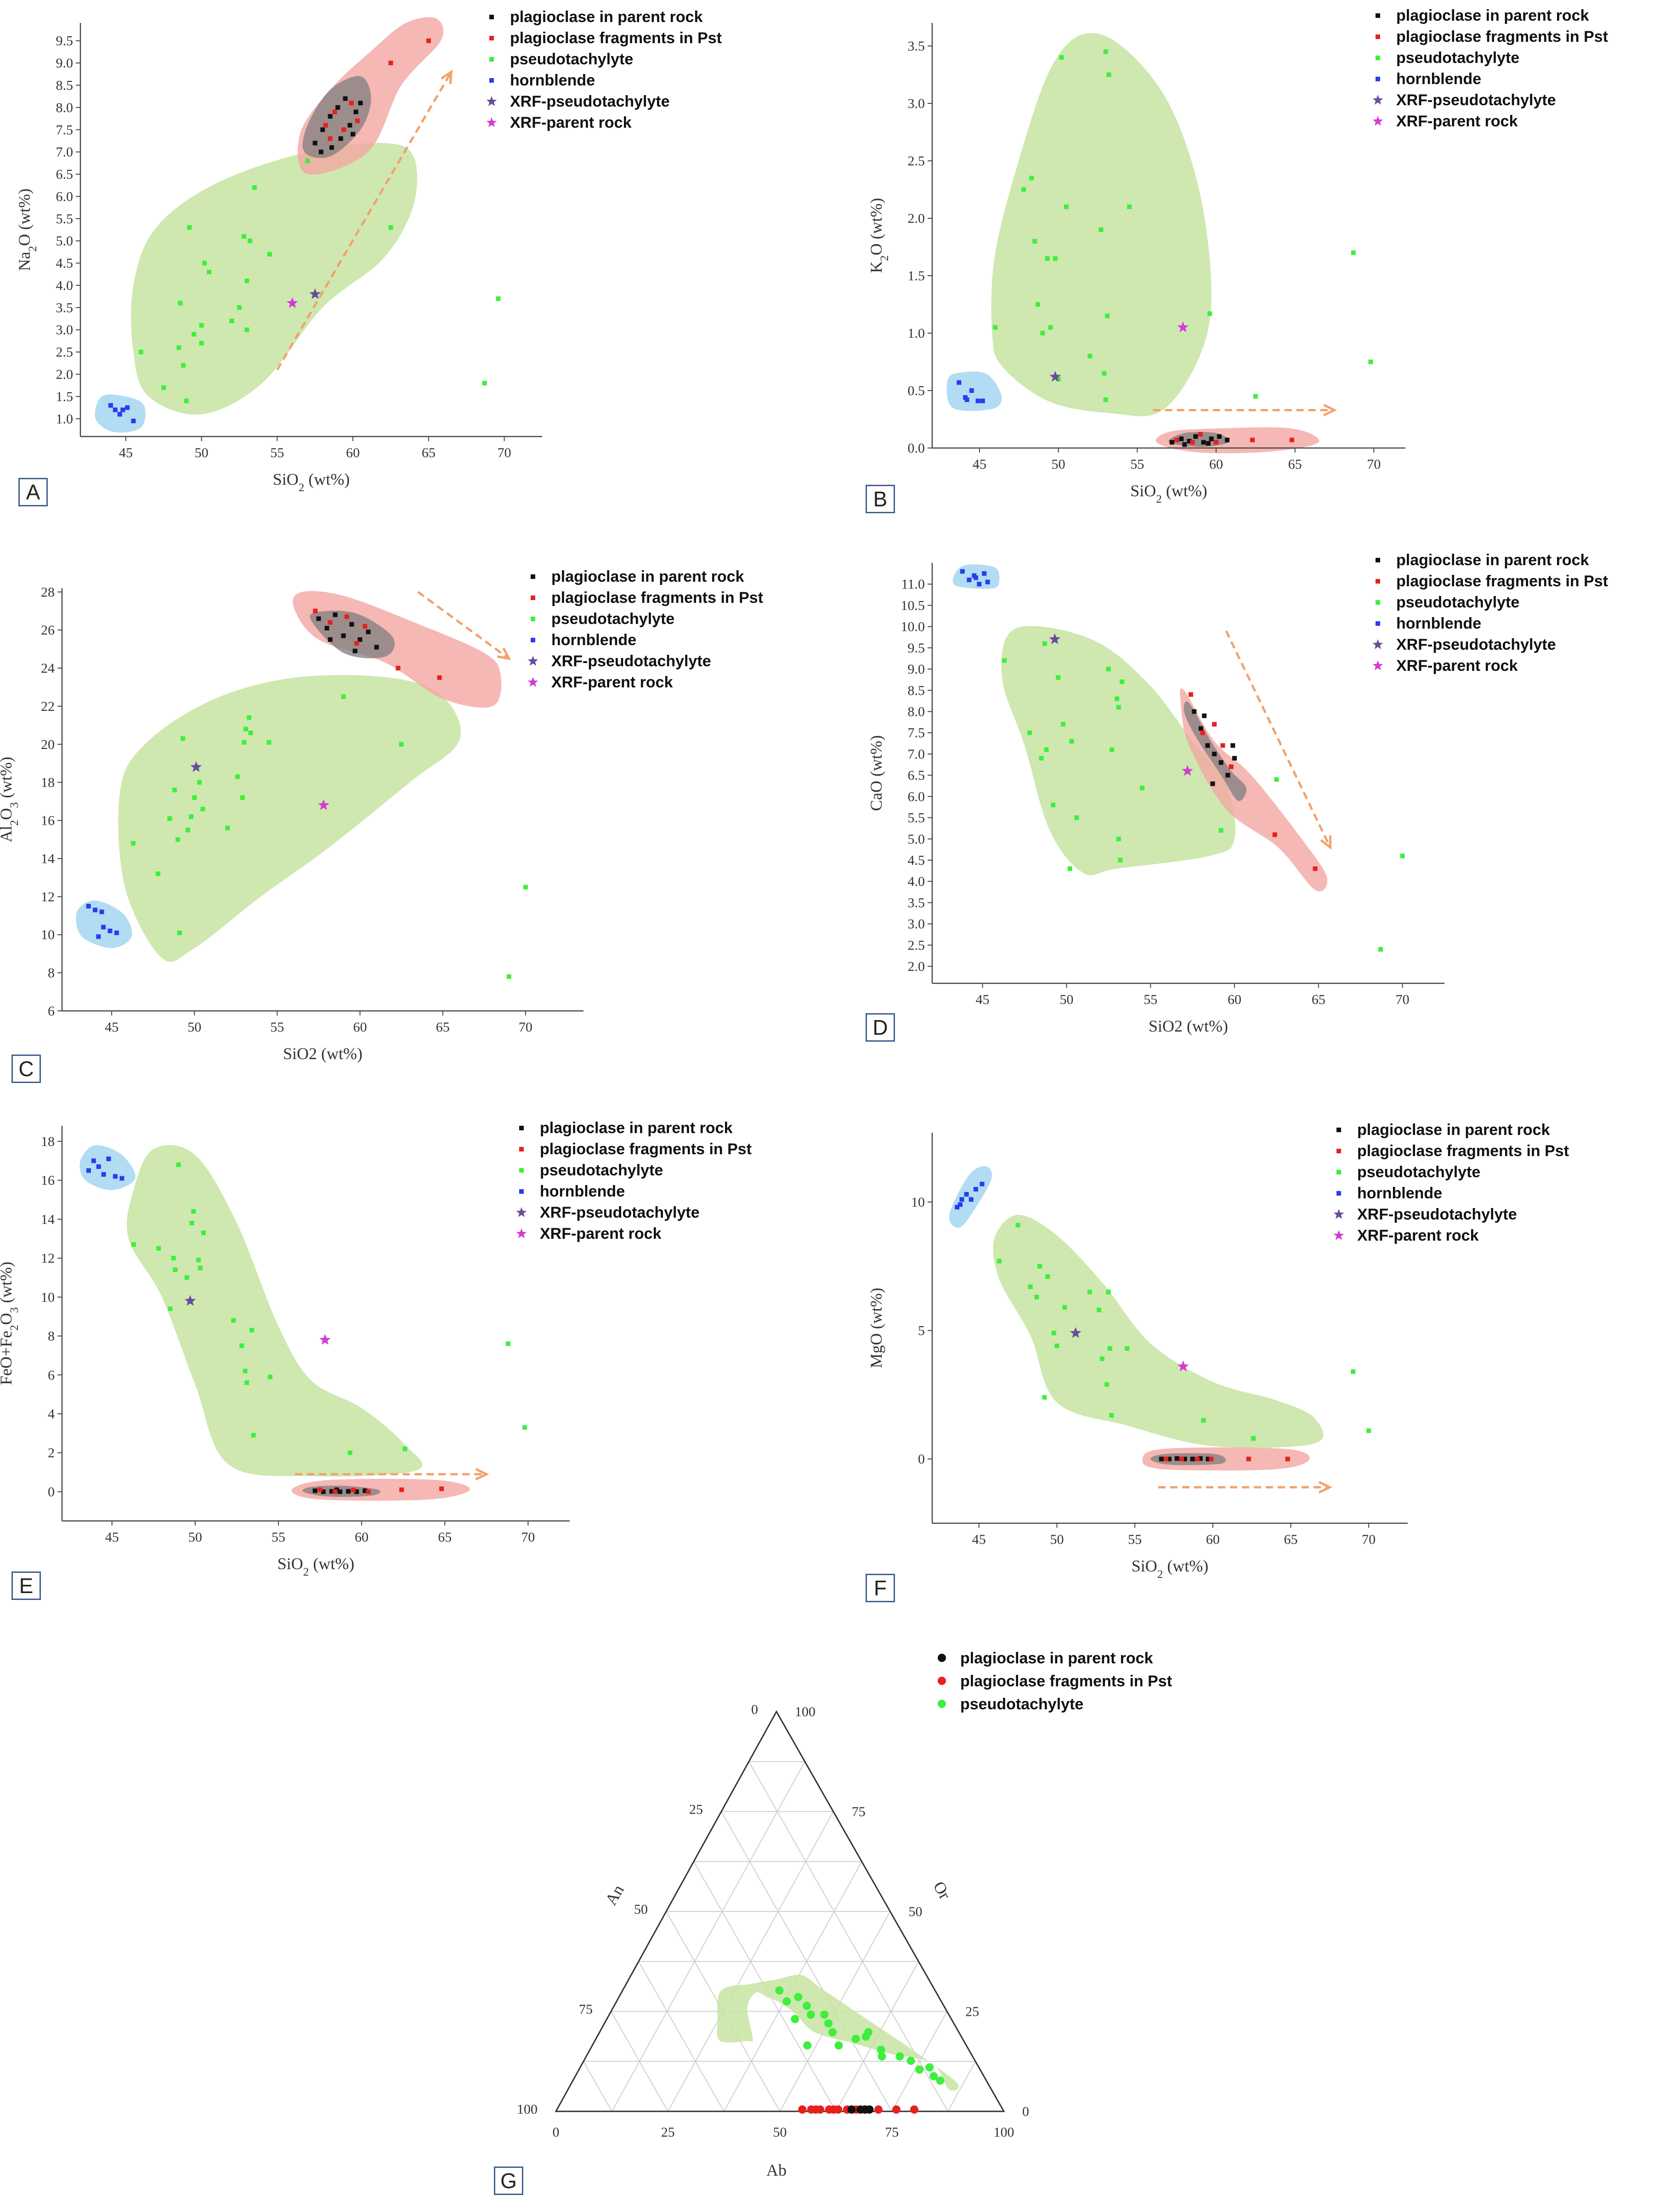  I want to click on y-tick-label: 5, so click(921, 1331).